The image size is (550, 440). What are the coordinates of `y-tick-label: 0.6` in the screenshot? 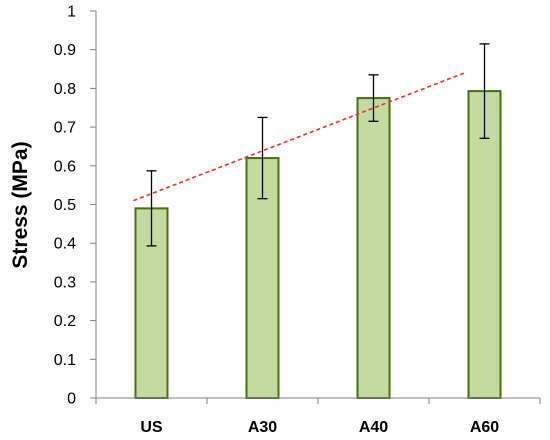 It's located at (65, 166).